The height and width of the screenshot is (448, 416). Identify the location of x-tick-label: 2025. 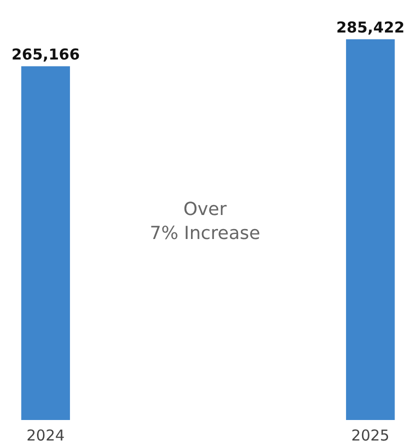
(370, 435).